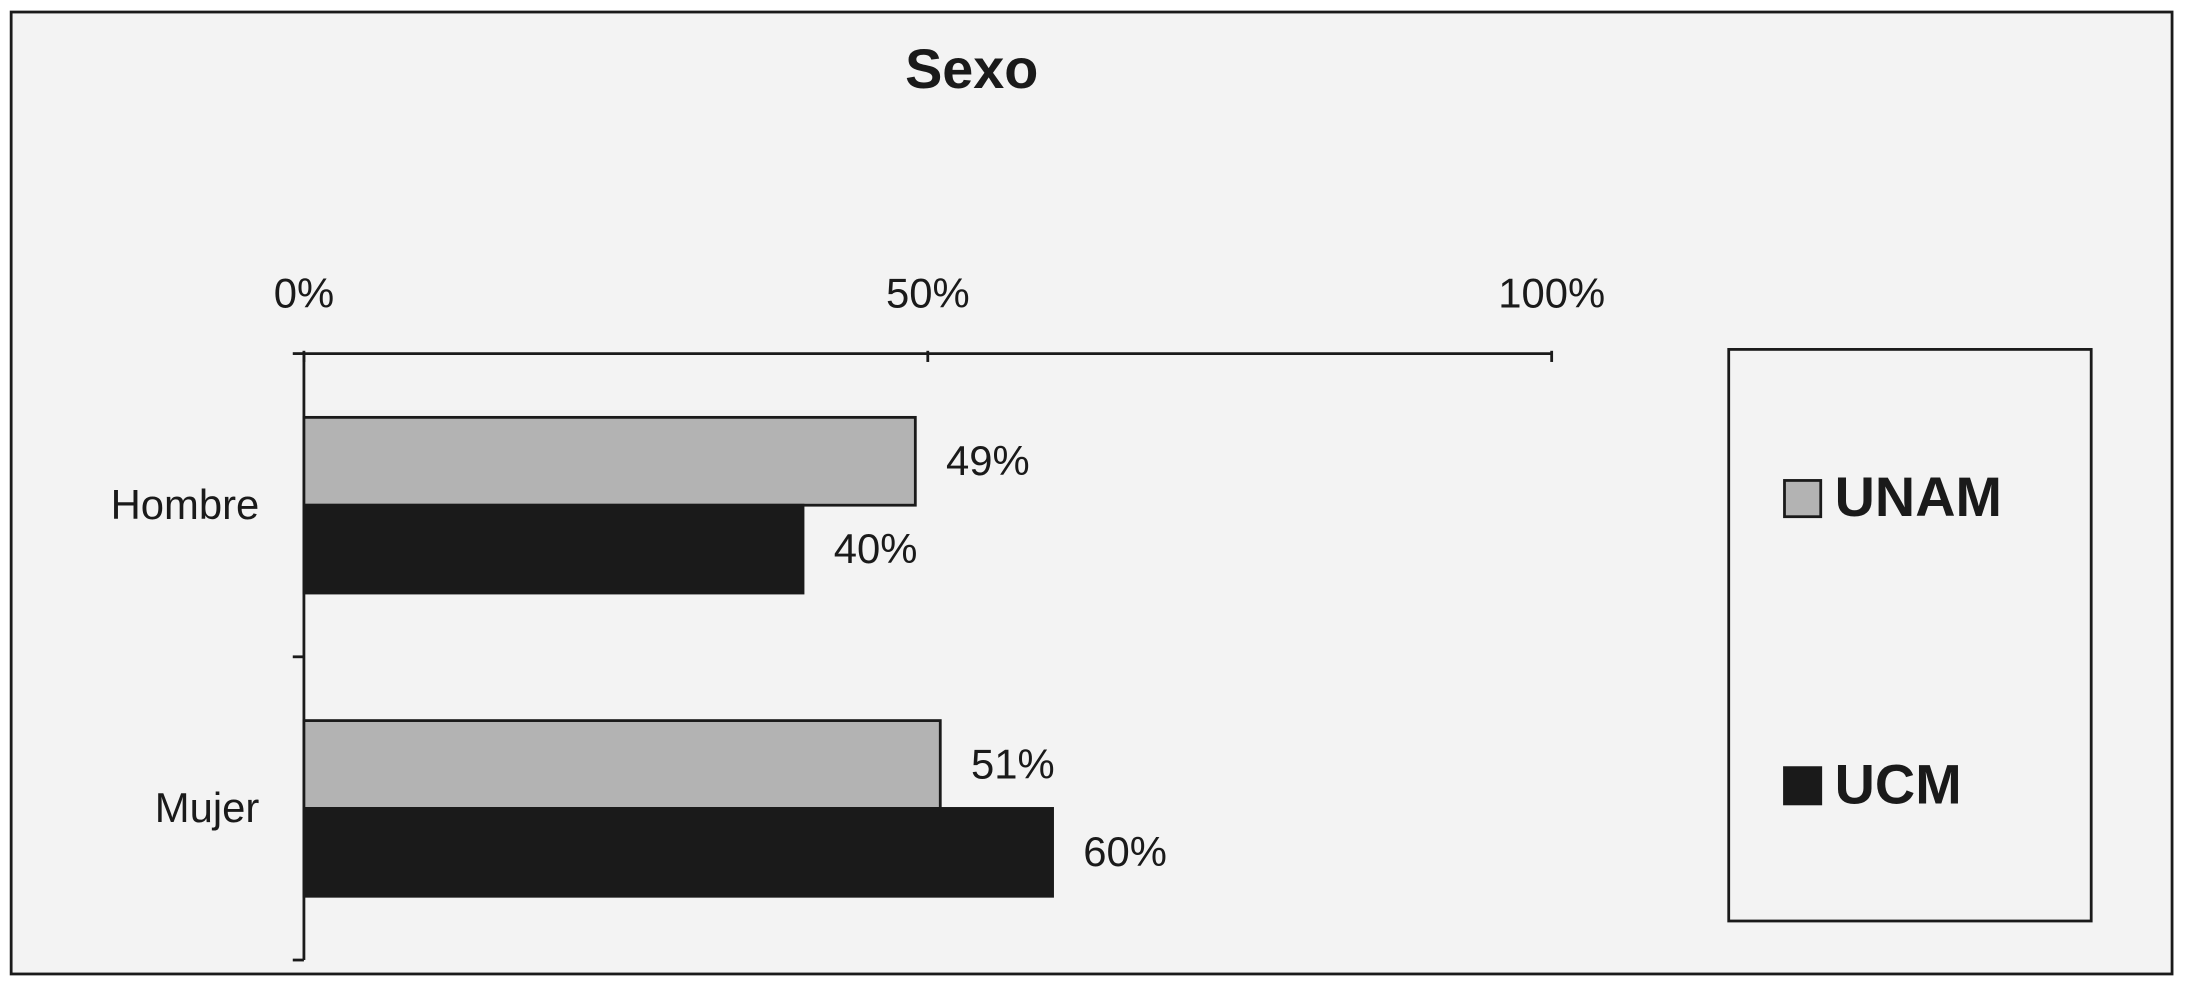  What do you see at coordinates (971, 69) in the screenshot?
I see `chart-title: Sexo` at bounding box center [971, 69].